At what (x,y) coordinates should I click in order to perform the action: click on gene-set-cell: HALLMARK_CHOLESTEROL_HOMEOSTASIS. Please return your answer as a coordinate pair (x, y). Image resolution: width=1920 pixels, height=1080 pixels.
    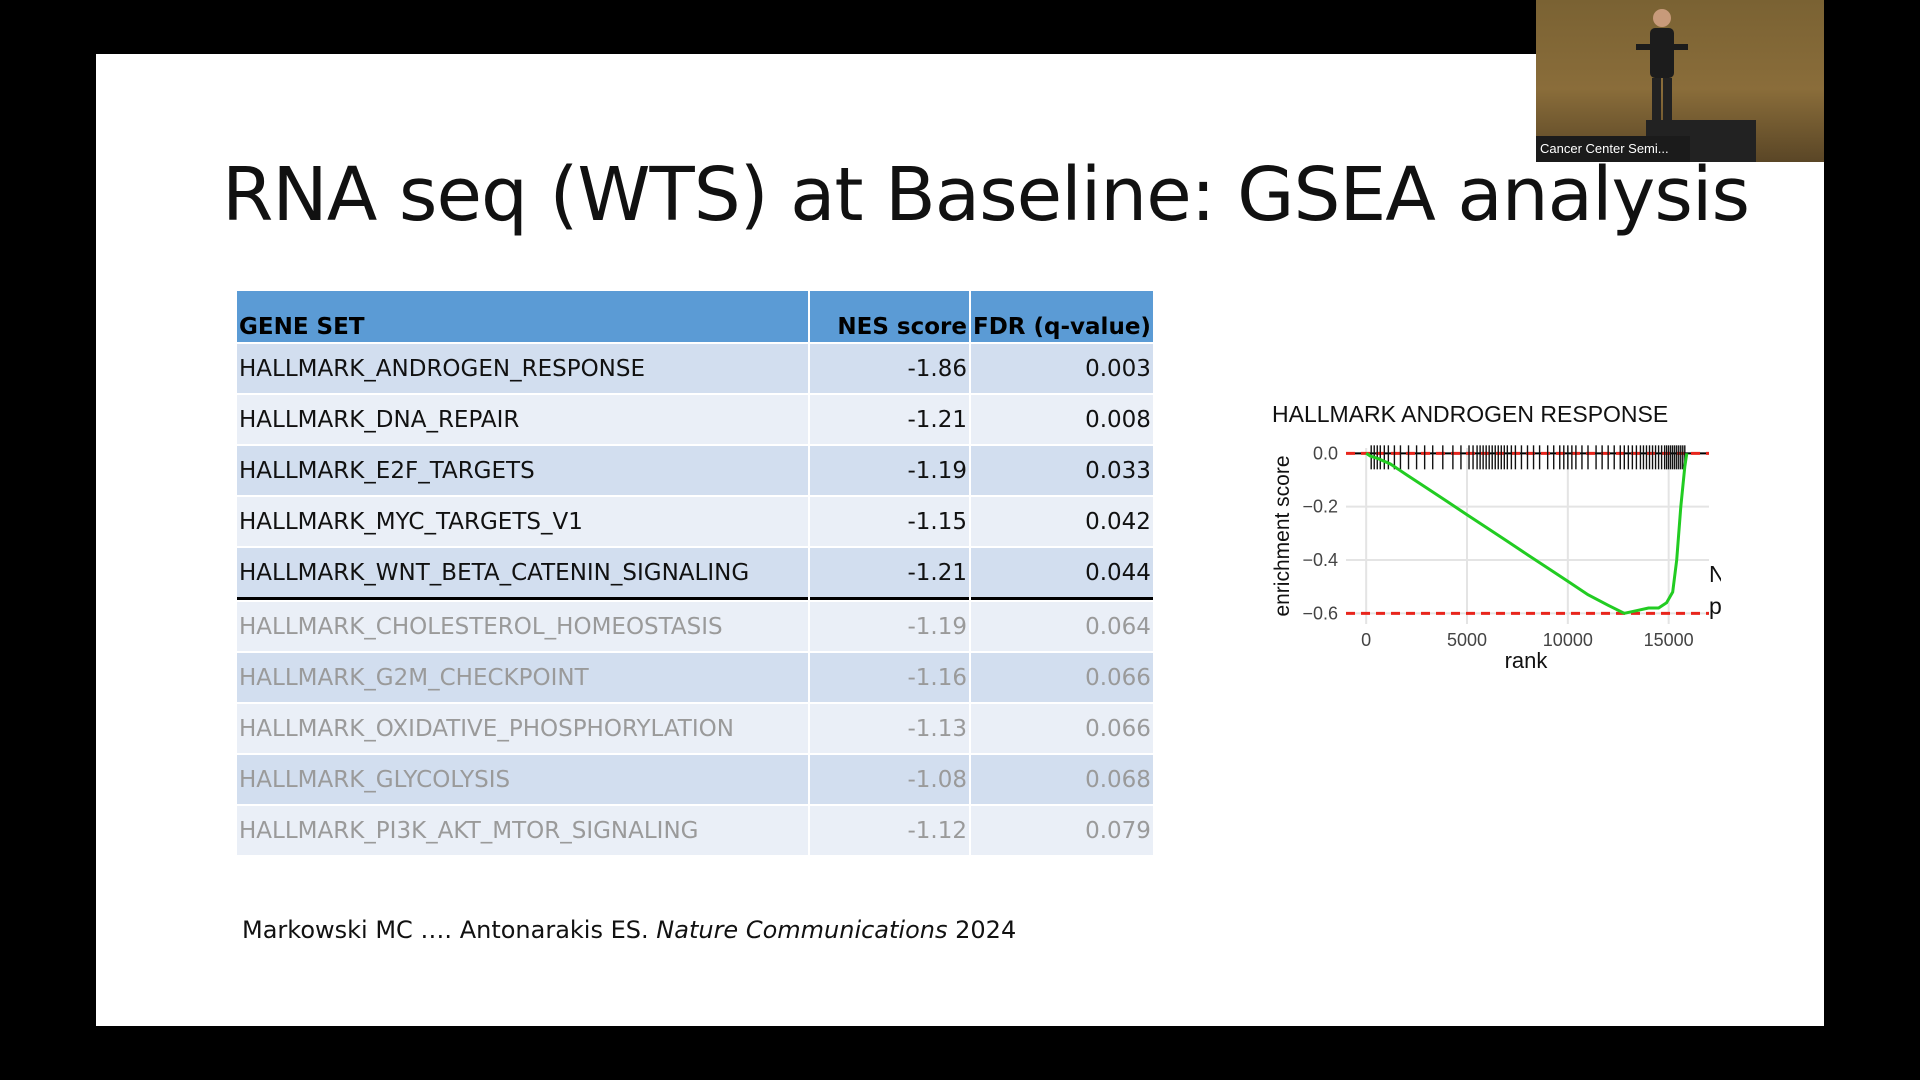
    Looking at the image, I should click on (522, 626).